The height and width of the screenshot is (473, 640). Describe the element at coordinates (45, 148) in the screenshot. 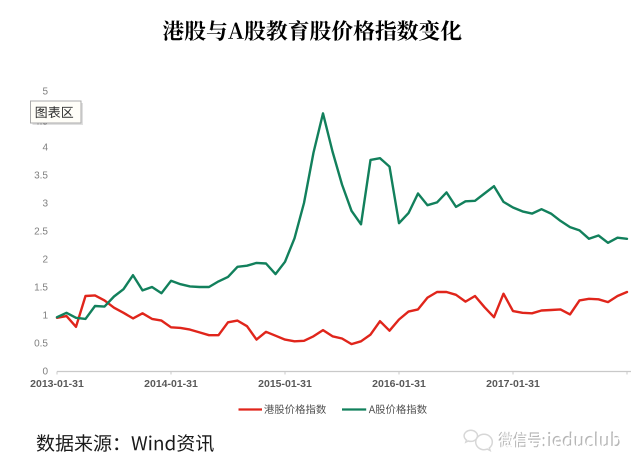

I see `svg-text: 4` at that location.